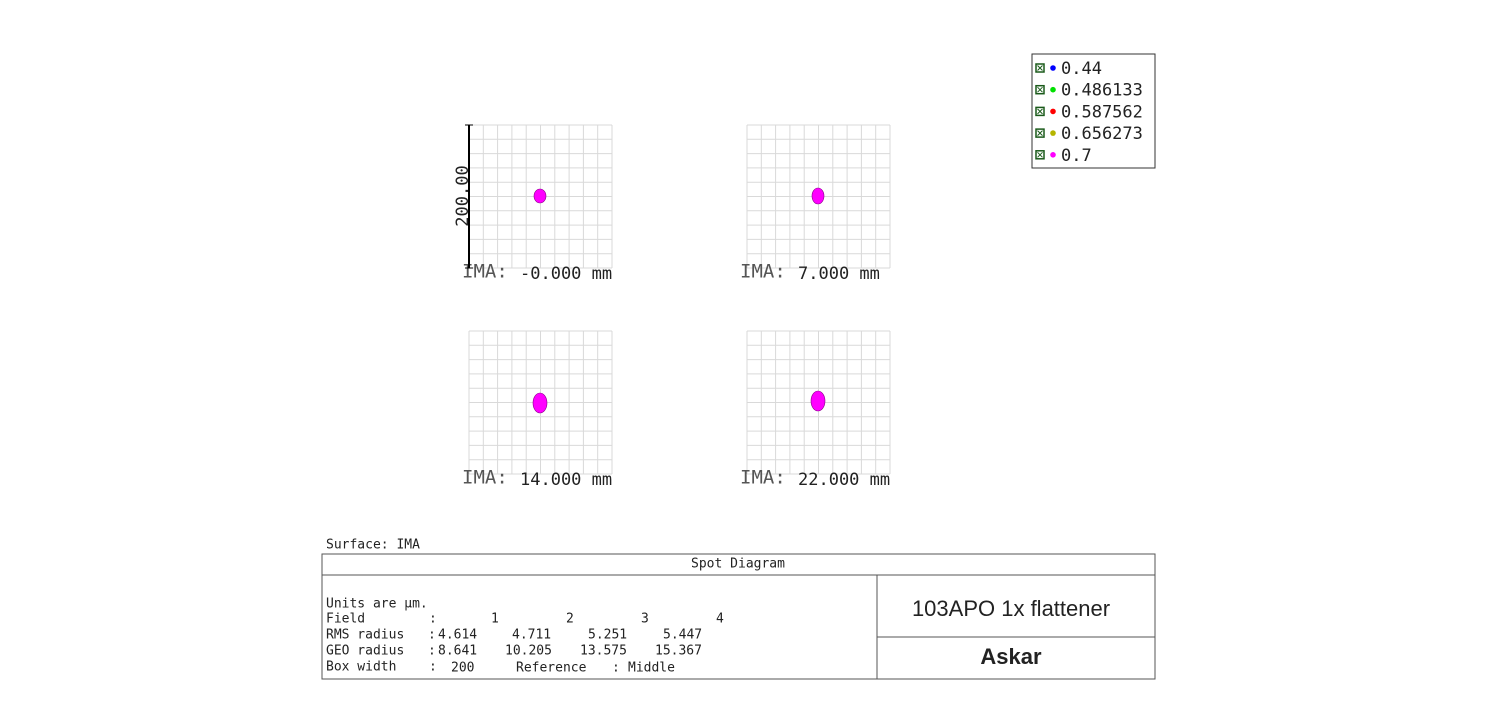 The image size is (1500, 725). What do you see at coordinates (738, 564) in the screenshot?
I see `table-title: Spot Diagram` at bounding box center [738, 564].